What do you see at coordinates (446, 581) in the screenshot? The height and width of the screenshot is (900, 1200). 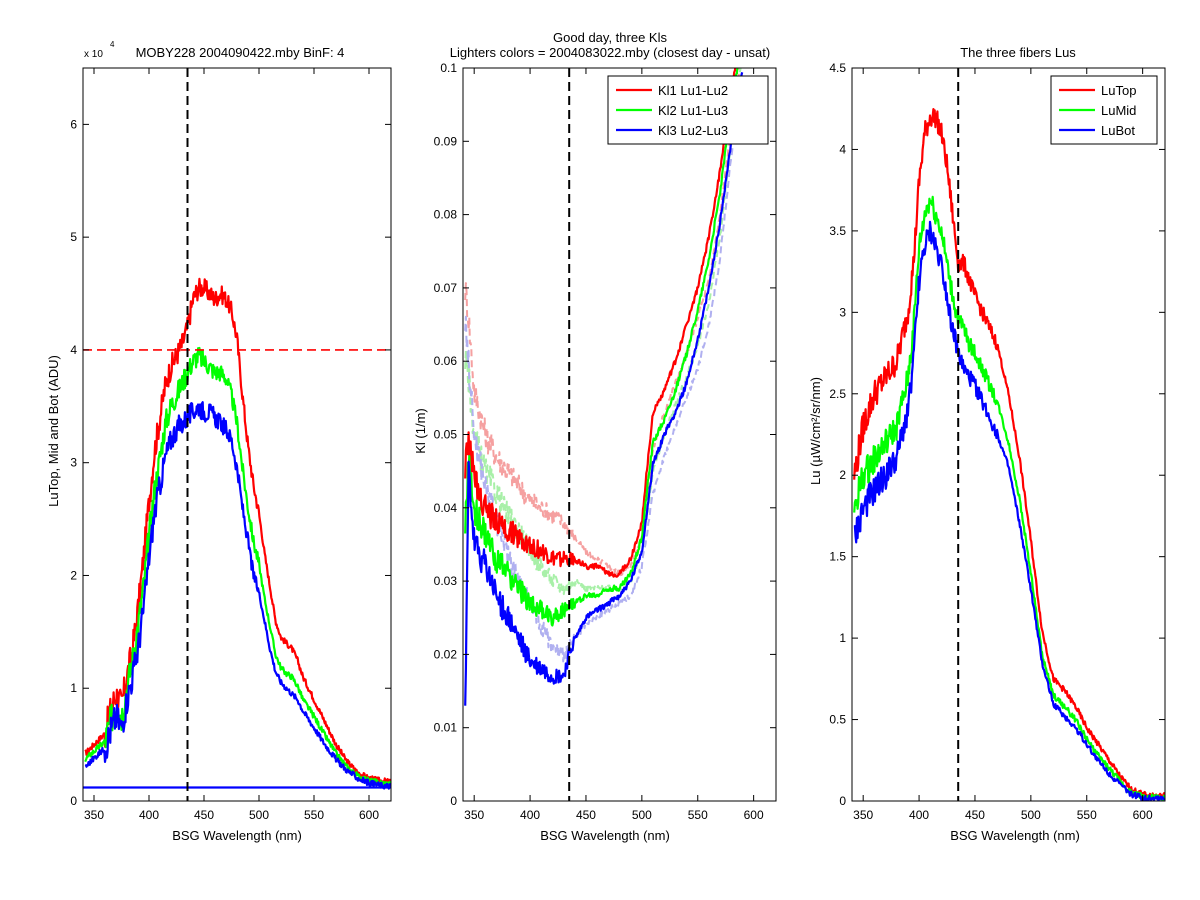 I see `y-tick-label: 0.03` at bounding box center [446, 581].